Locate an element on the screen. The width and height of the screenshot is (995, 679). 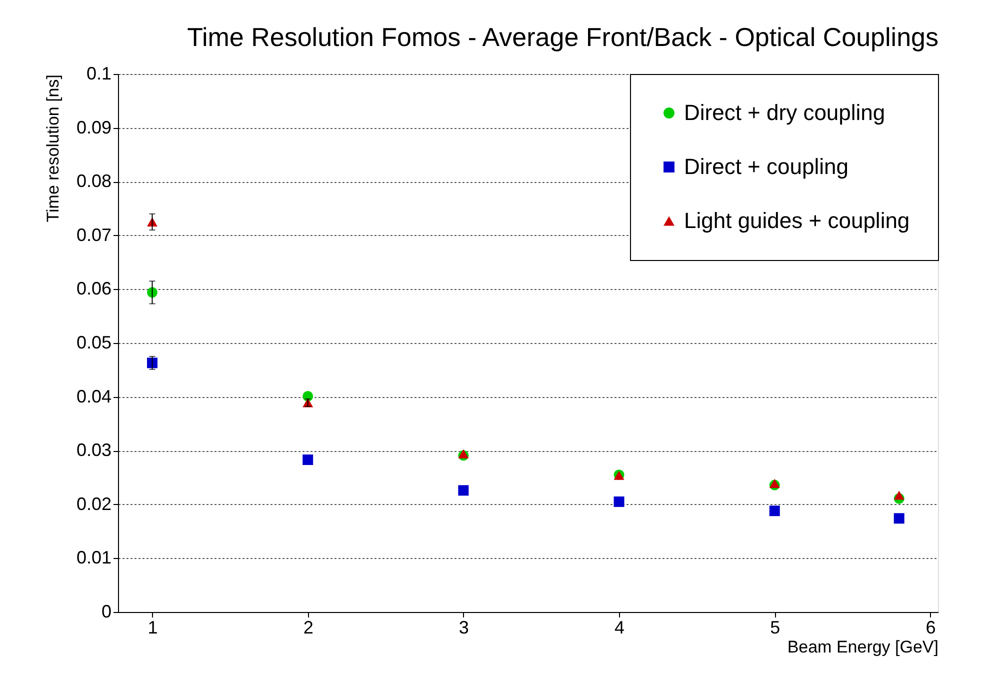
x-tick-label: 4 is located at coordinates (619, 628).